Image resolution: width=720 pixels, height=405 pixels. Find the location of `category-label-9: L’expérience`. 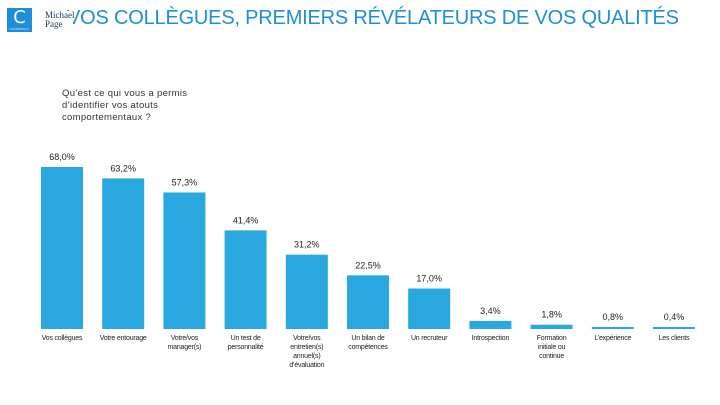

category-label-9: L’expérience is located at coordinates (612, 338).